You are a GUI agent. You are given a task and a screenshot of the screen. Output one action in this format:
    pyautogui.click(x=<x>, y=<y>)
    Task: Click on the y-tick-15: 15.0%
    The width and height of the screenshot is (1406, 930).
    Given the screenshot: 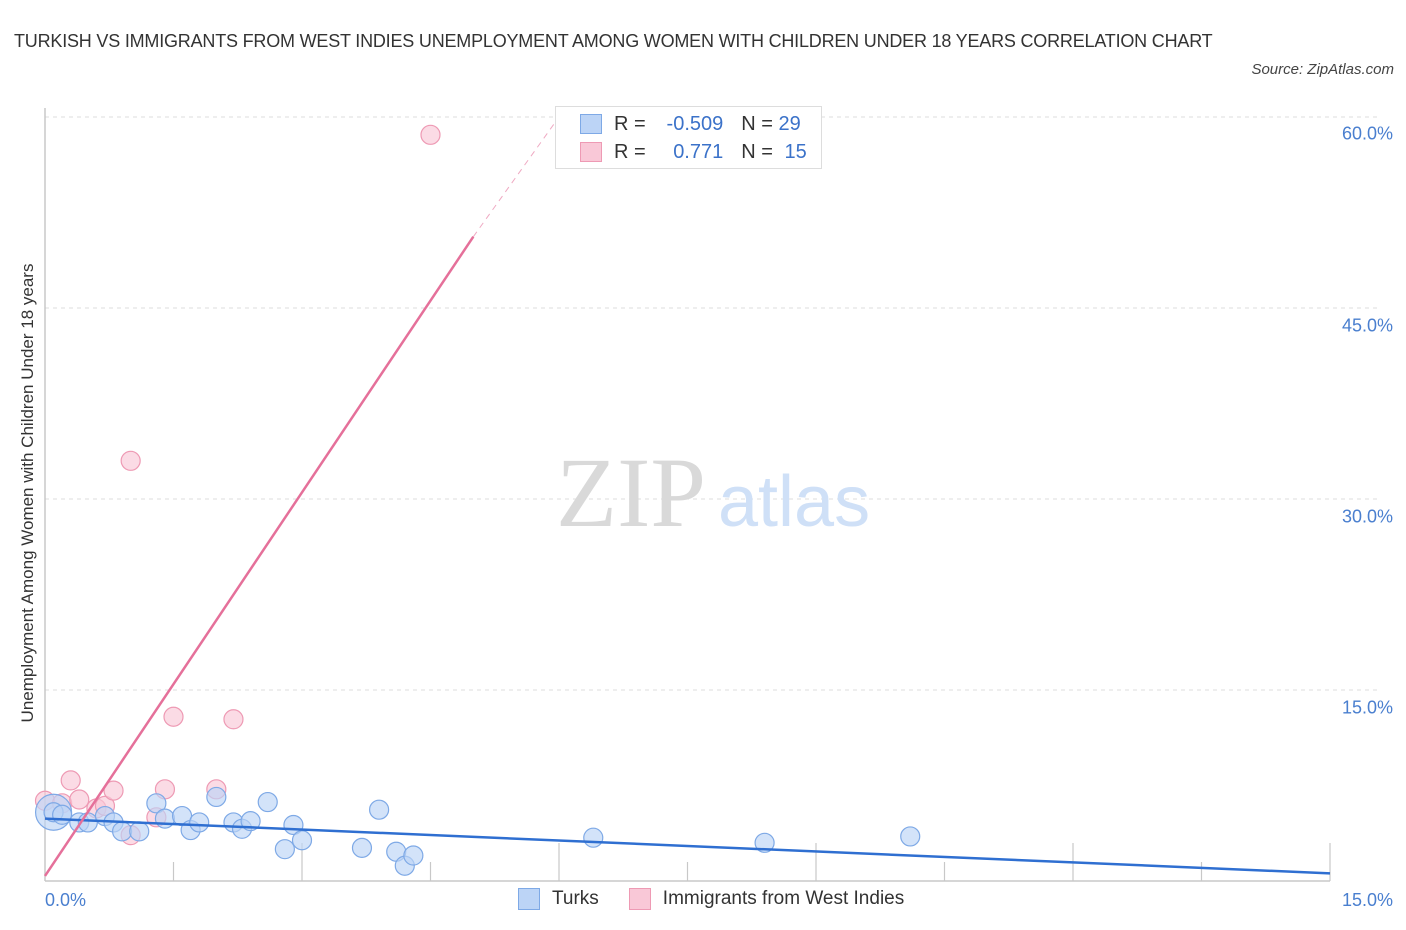 What is the action you would take?
    pyautogui.click(x=1367, y=707)
    